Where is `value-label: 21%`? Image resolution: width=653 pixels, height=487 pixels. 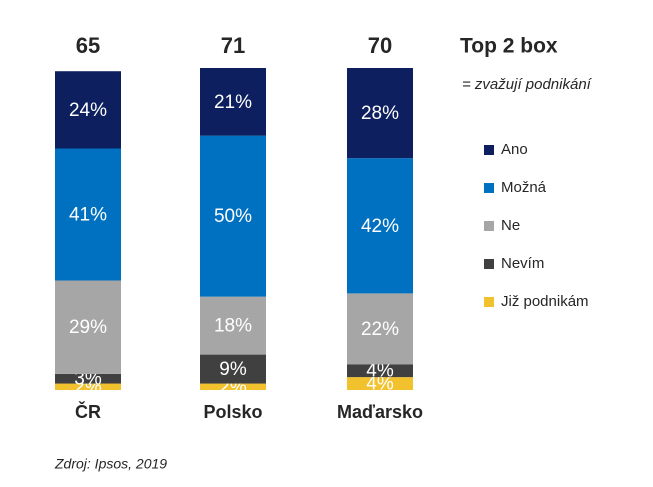 value-label: 21% is located at coordinates (233, 102).